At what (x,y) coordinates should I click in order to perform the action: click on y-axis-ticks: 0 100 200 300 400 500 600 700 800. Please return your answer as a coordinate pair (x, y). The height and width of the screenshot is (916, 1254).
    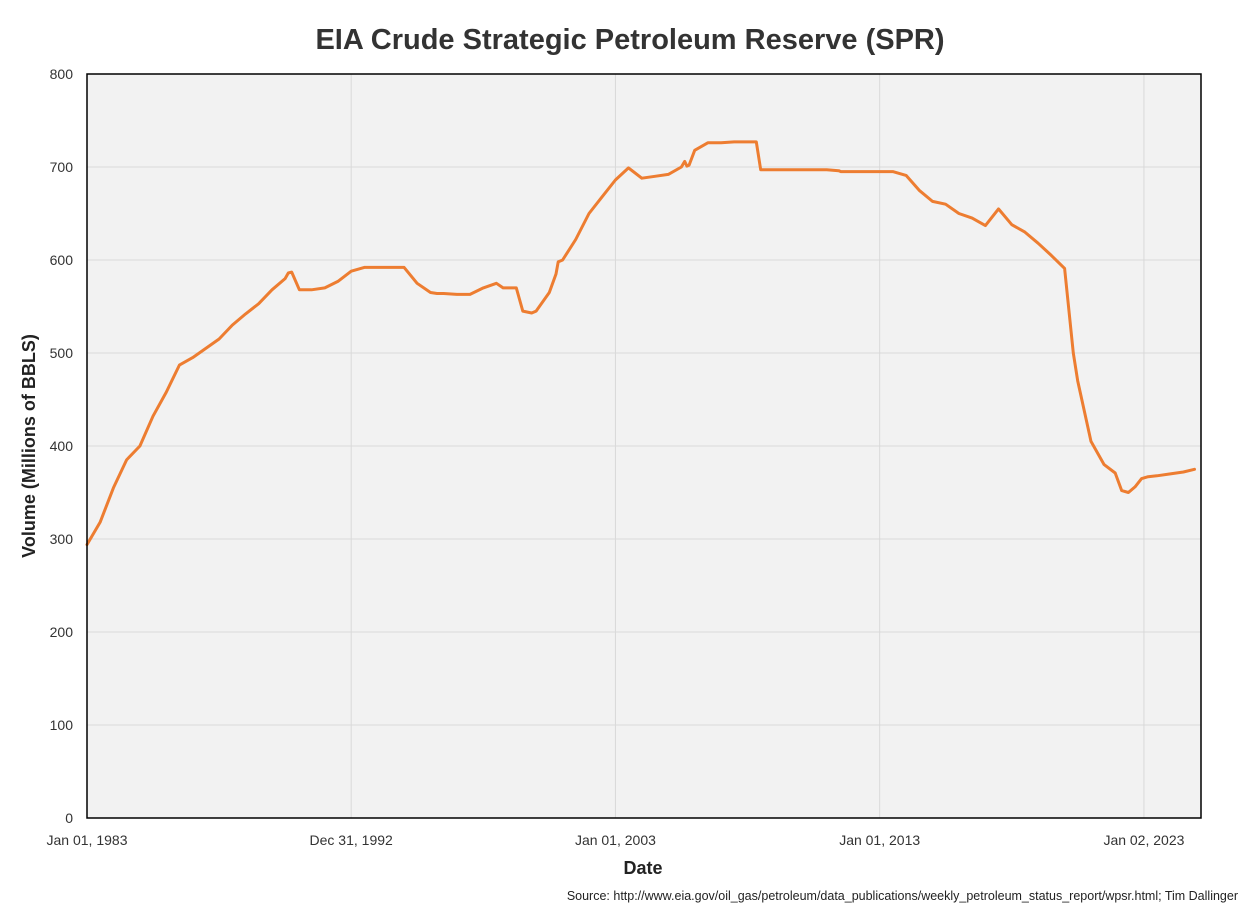
    Looking at the image, I should click on (62, 446).